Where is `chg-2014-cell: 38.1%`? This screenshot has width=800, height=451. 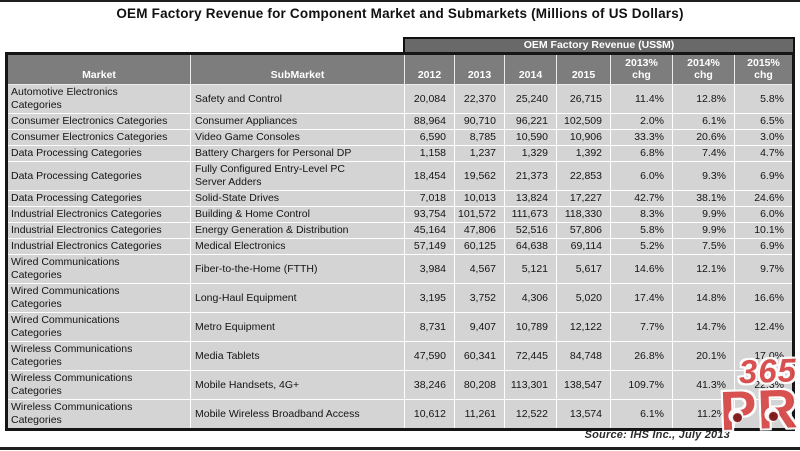
chg-2014-cell: 38.1% is located at coordinates (703, 198).